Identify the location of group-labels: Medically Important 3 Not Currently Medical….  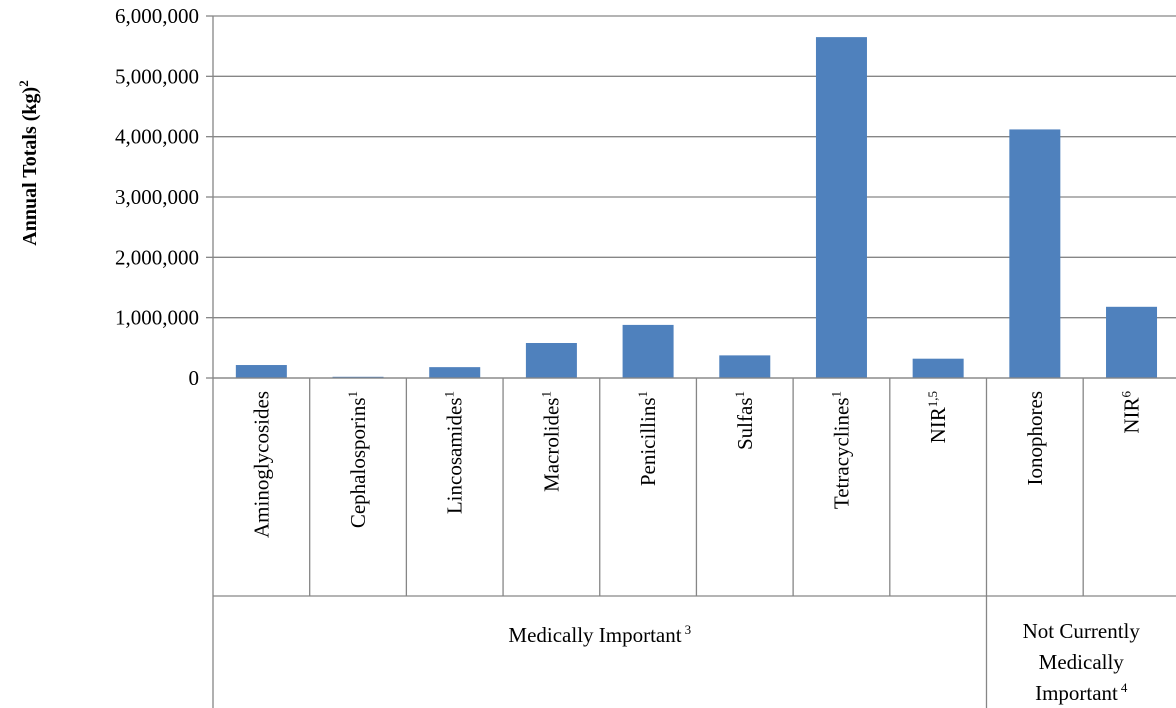
(824, 662).